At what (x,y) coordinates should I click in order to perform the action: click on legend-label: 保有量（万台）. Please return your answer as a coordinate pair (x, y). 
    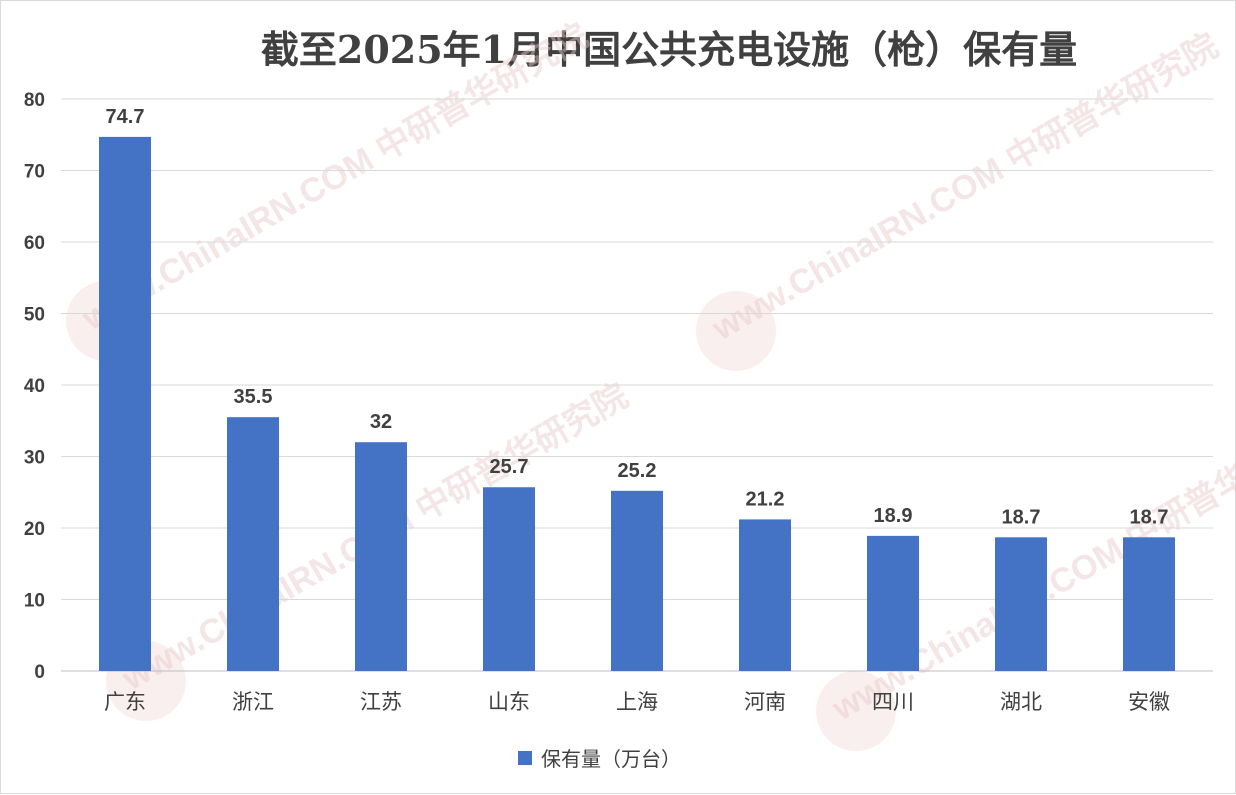
    Looking at the image, I should click on (611, 759).